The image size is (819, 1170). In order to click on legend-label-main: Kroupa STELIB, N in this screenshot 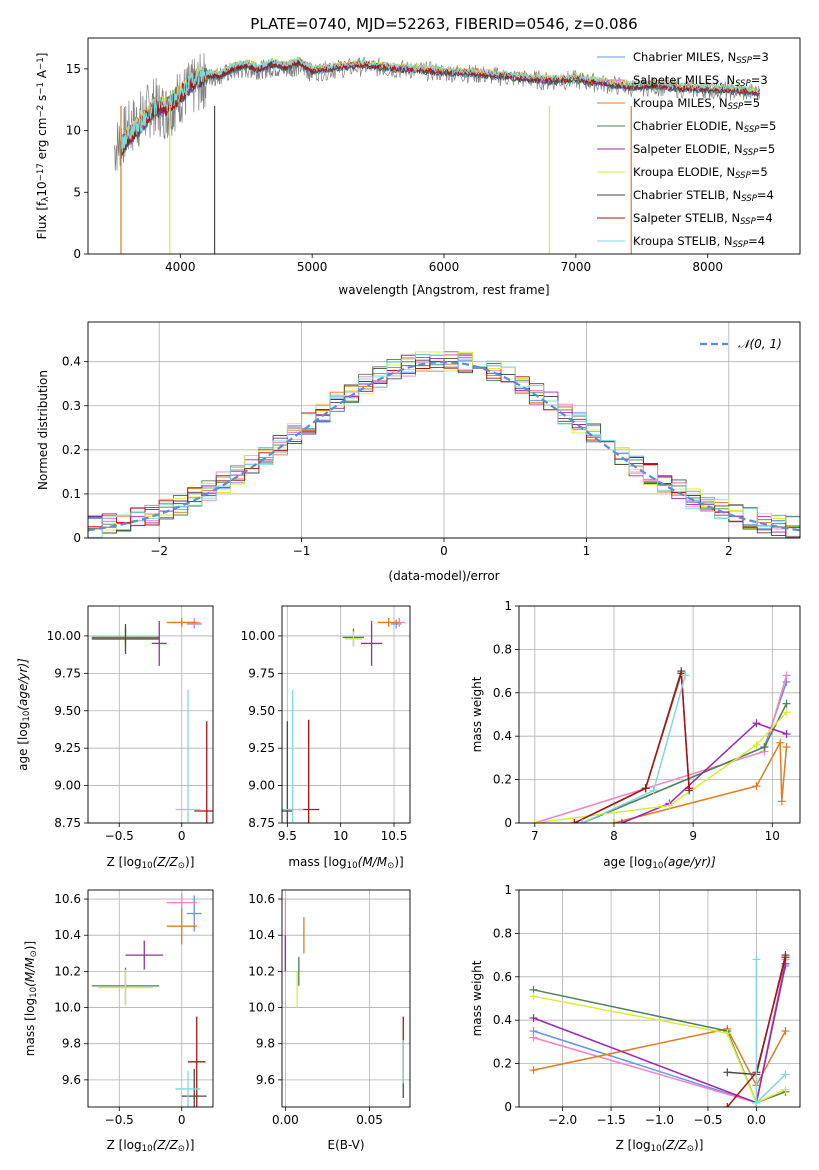, I will do `click(683, 241)`.